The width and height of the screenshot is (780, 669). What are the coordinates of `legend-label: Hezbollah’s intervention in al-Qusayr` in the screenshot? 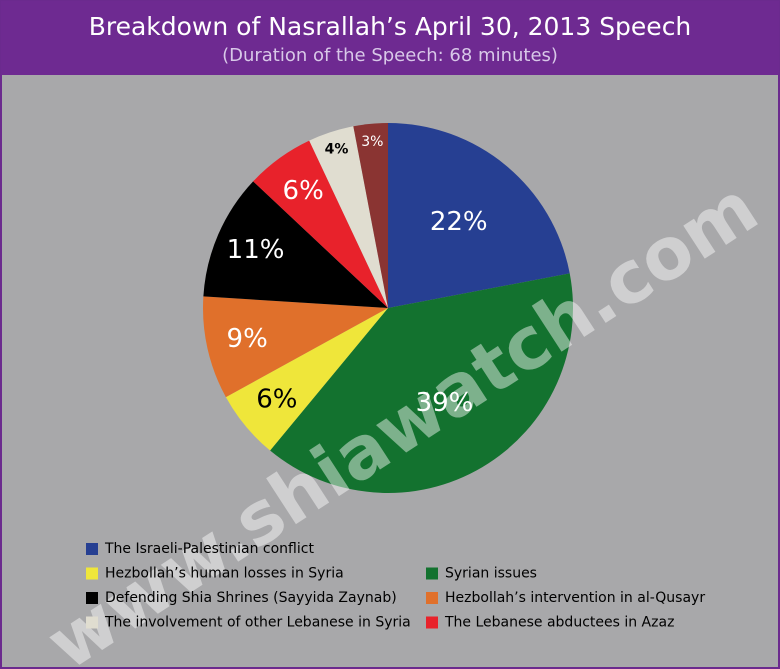 It's located at (575, 598).